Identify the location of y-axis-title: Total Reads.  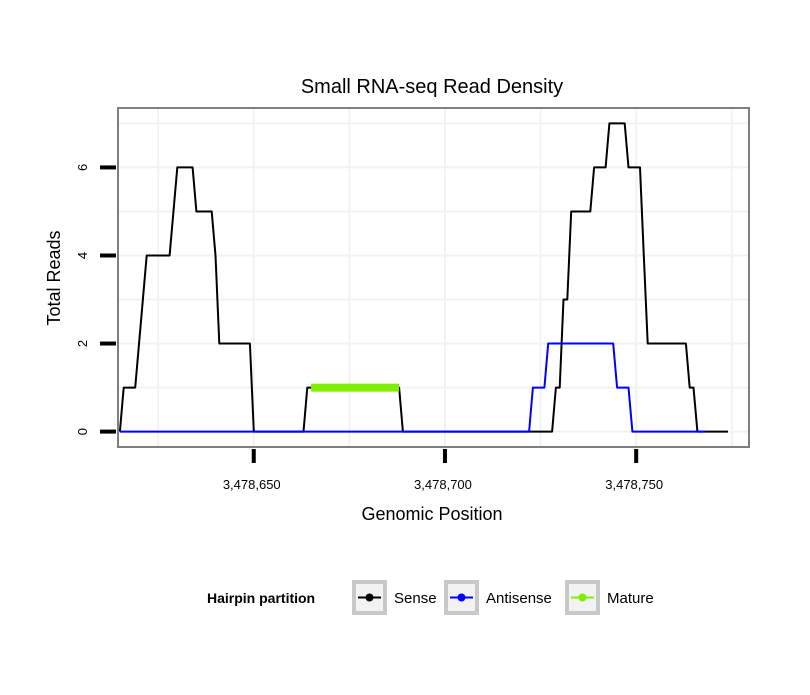
(54, 277).